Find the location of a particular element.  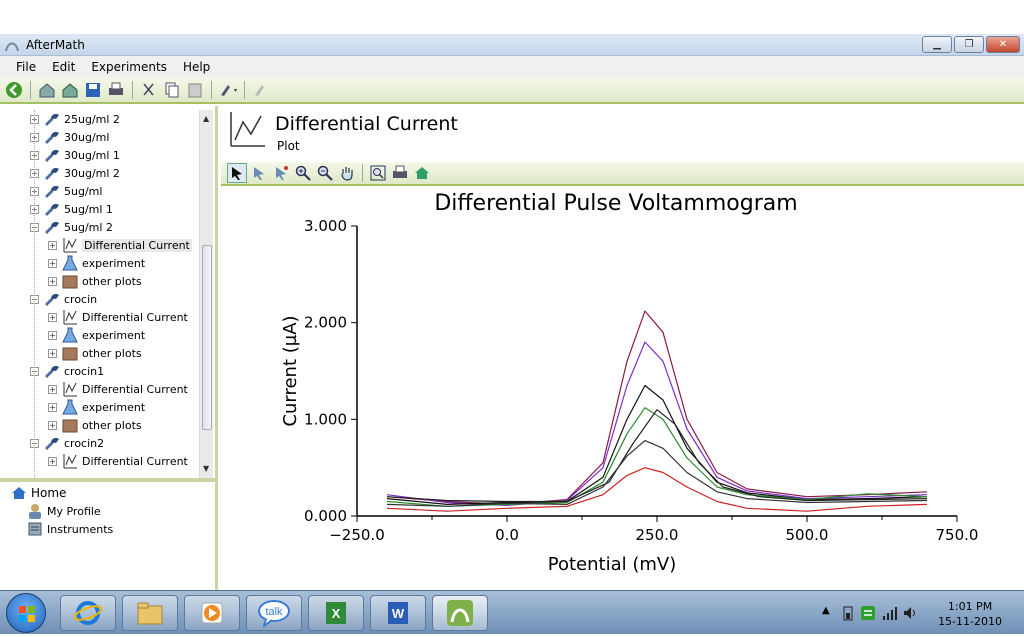

windows-logo-icon is located at coordinates (27, 614).